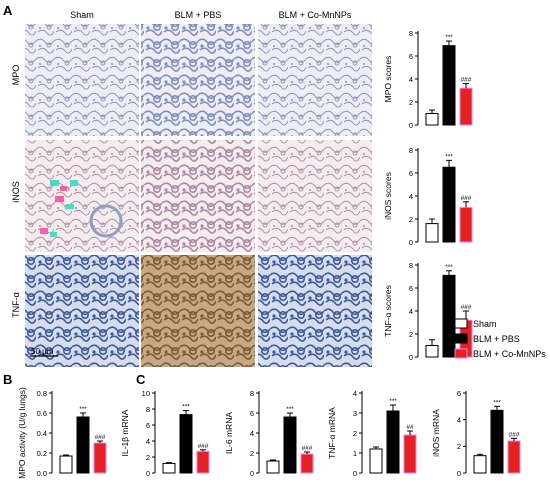 The width and height of the screenshot is (550, 490). What do you see at coordinates (428, 79) in the screenshot?
I see `chart-mpo-scores: 0 2 4 6 8 MPO scores *** ###` at bounding box center [428, 79].